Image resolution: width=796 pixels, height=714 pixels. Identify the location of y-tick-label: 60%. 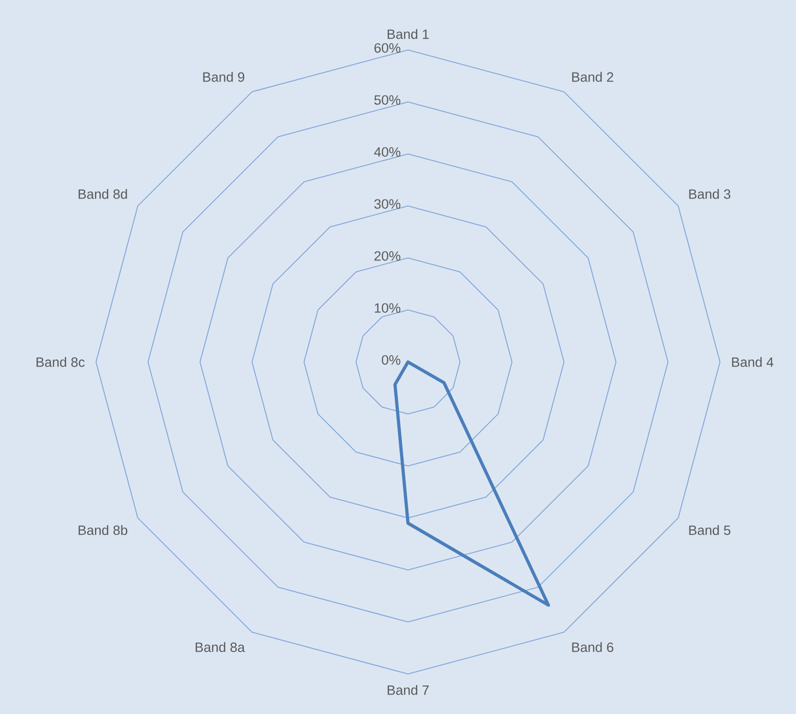
(387, 48).